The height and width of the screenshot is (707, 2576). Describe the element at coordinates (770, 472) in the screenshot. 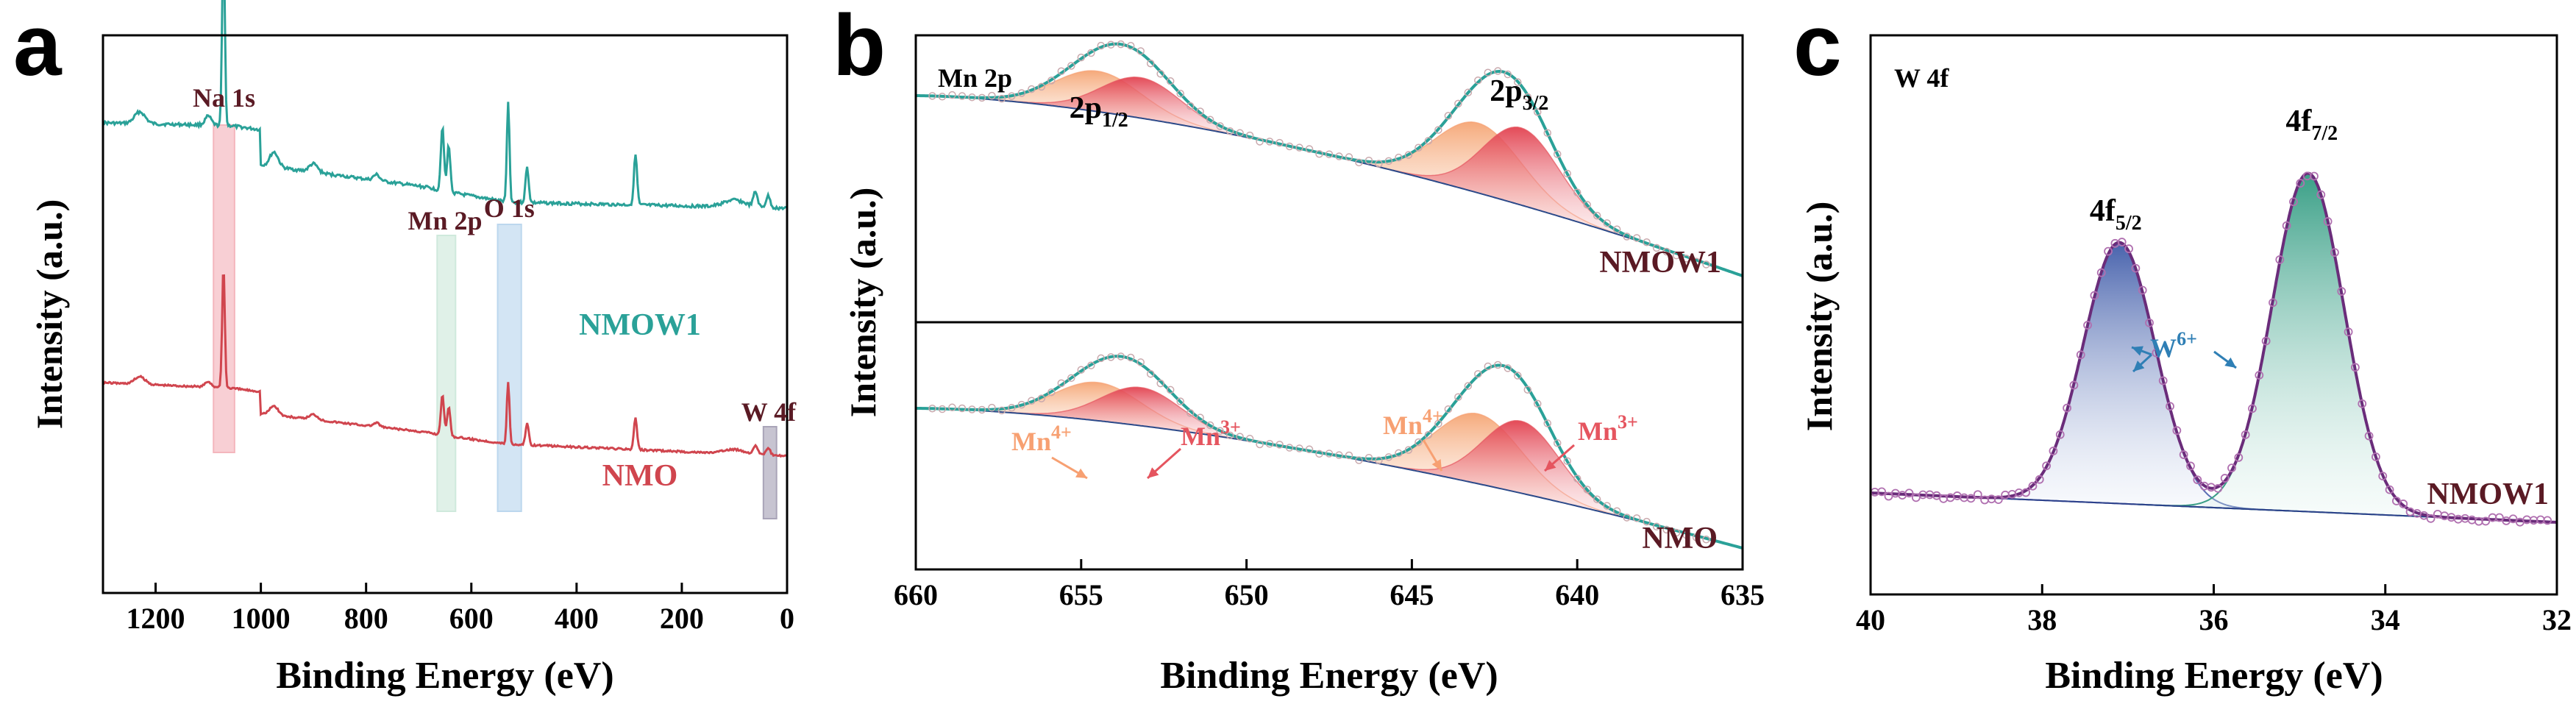

I see `region-w-4f` at that location.